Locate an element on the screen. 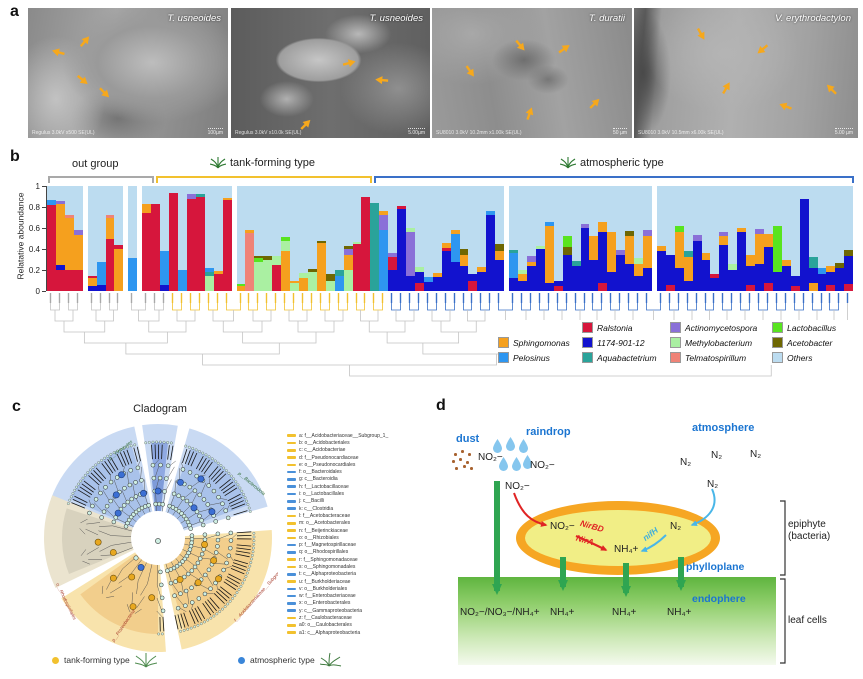  legend-item: 1174-901-12 is located at coordinates (626, 342).